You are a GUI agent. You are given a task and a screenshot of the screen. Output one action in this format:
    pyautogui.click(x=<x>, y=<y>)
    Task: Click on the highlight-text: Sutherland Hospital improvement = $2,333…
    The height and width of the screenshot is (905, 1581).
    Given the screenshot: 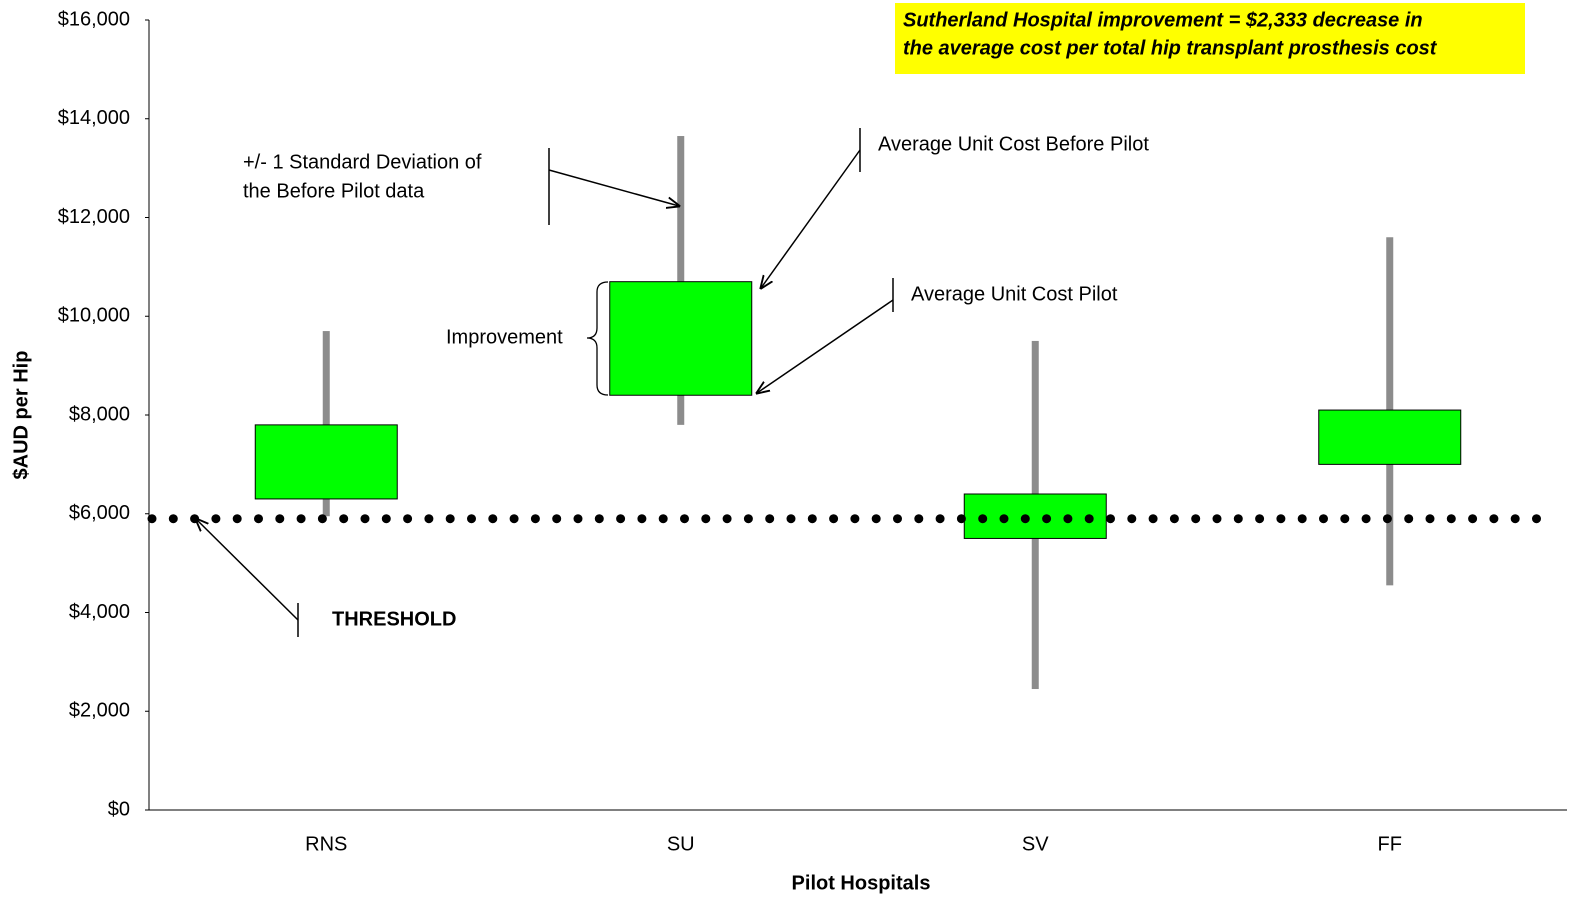 What is the action you would take?
    pyautogui.click(x=1163, y=20)
    